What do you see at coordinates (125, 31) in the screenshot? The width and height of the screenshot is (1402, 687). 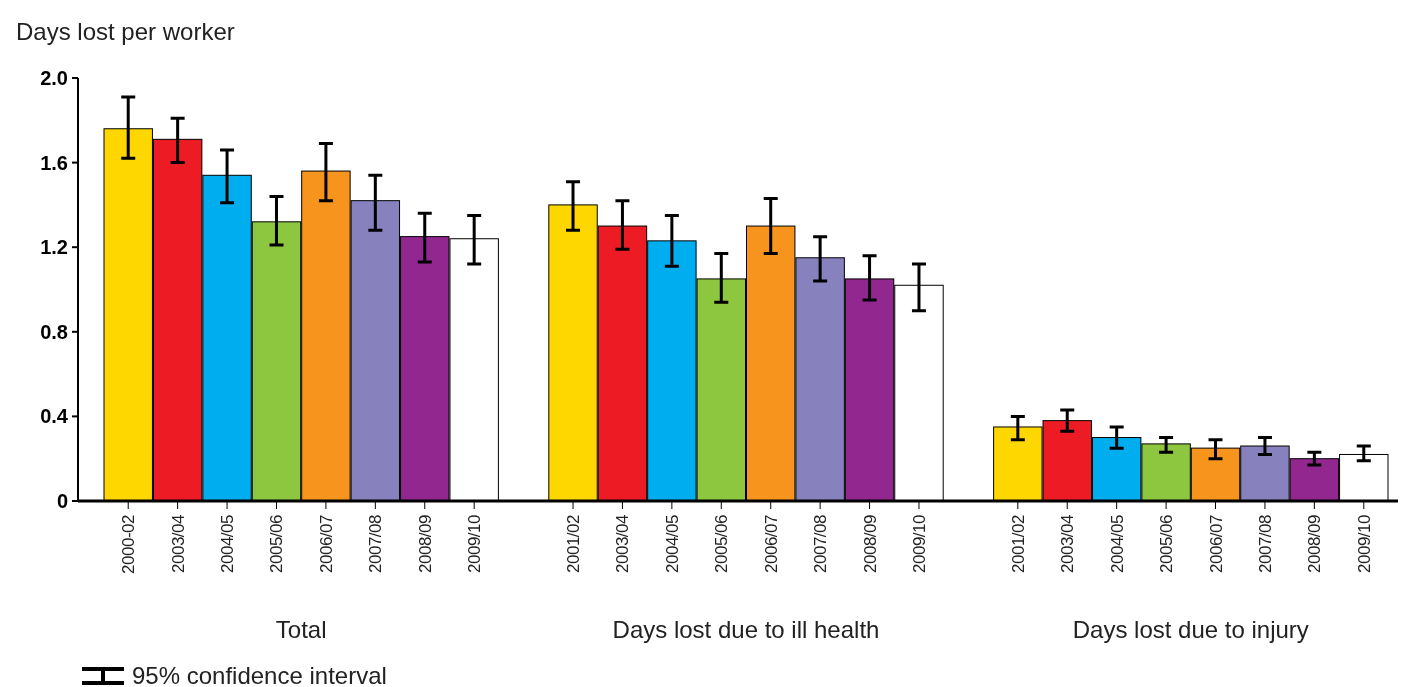 I see `y-axis-title: Days lost per worker` at bounding box center [125, 31].